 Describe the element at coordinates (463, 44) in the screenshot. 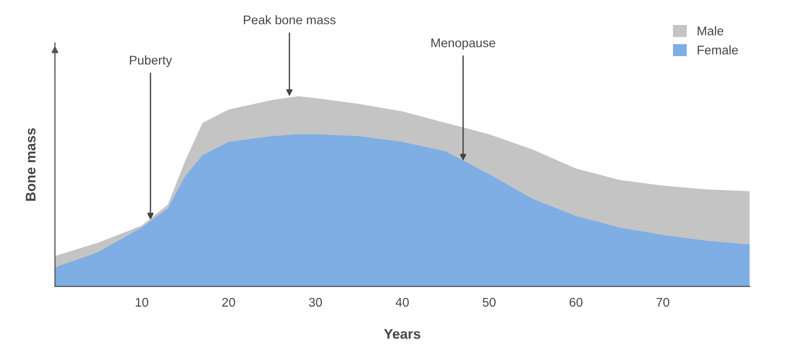

I see `annotation: Menopause` at that location.